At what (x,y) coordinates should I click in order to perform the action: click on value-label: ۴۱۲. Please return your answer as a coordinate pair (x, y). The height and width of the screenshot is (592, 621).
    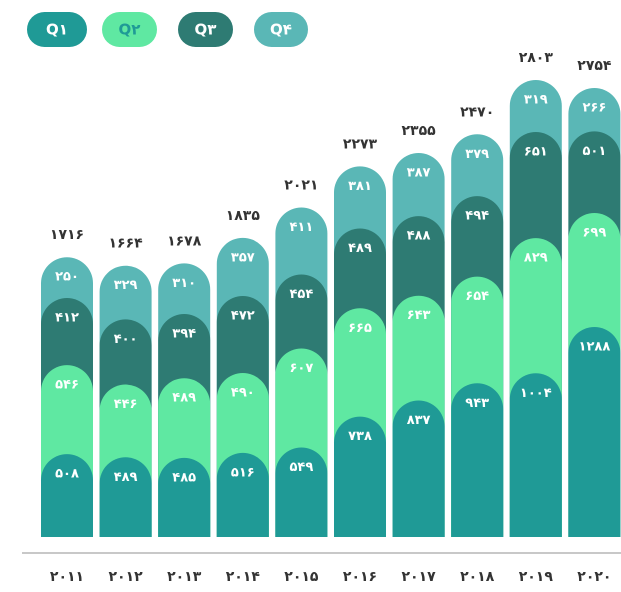
    Looking at the image, I should click on (67, 317).